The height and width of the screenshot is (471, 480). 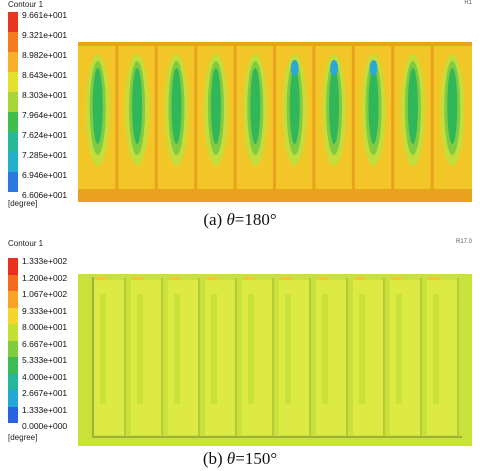 I want to click on bottom-strip, so click(x=275, y=195).